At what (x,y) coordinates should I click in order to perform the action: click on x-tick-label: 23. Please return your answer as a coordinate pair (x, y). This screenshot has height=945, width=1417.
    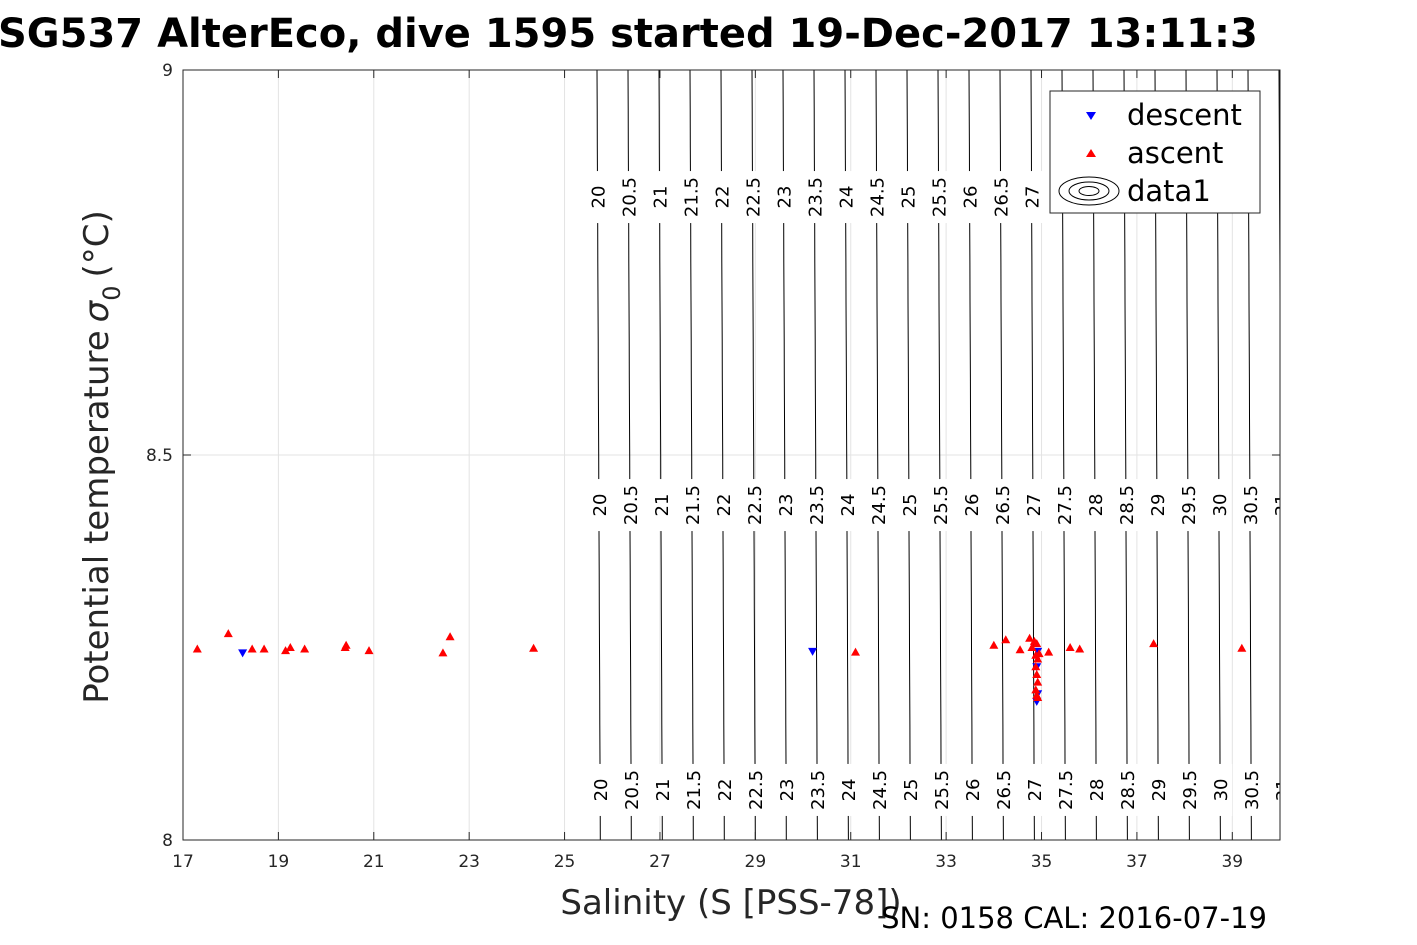
    Looking at the image, I should click on (469, 862).